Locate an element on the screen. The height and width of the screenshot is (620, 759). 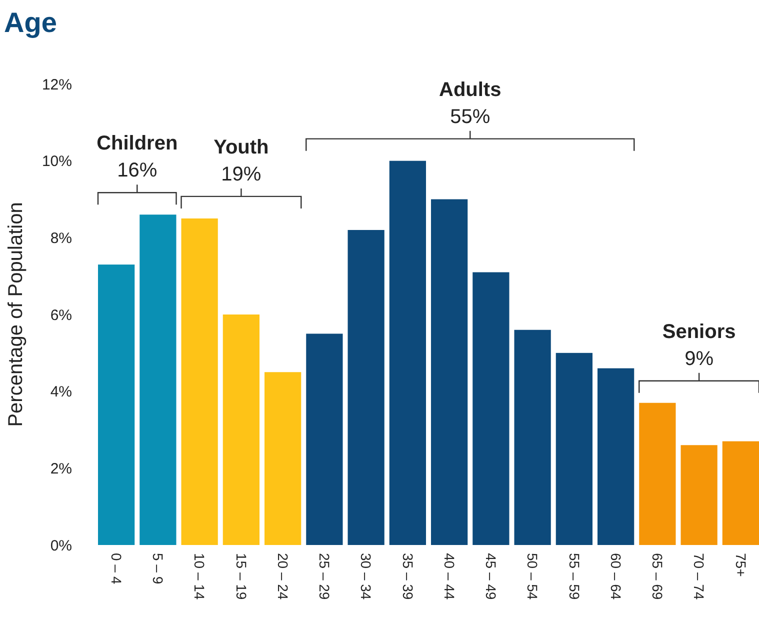
y-tick-label: 4% is located at coordinates (61, 392).